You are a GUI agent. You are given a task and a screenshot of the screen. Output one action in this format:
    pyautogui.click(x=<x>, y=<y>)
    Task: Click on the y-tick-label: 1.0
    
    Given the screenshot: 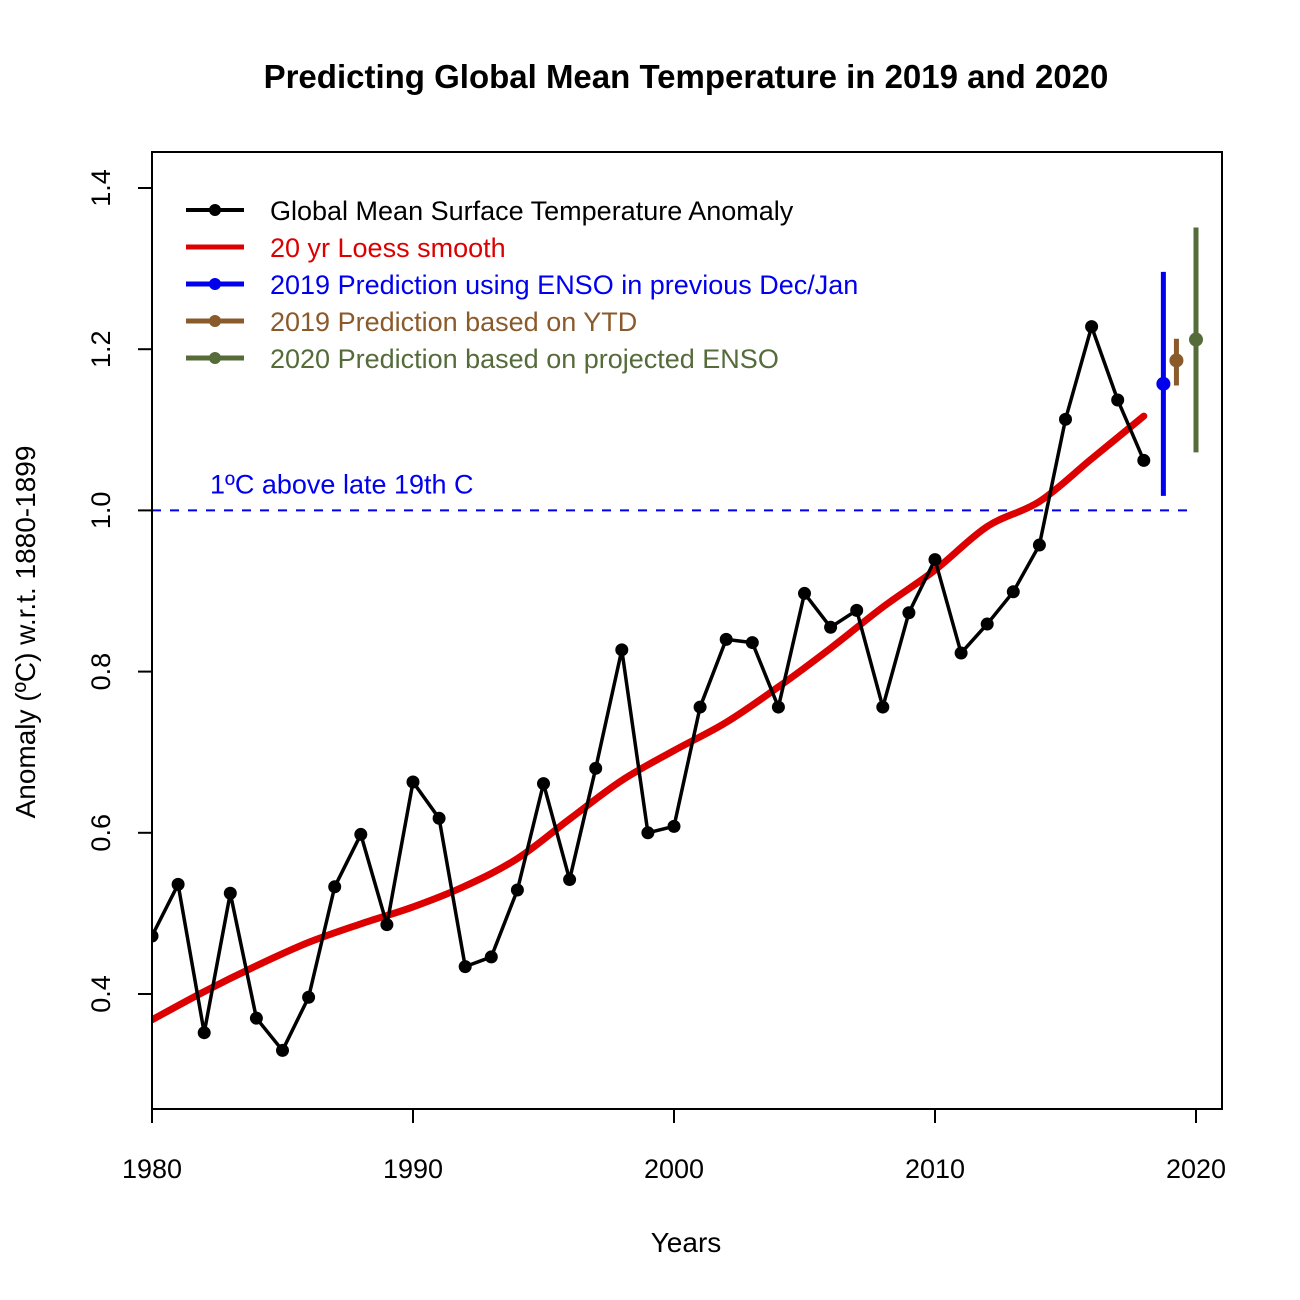 What is the action you would take?
    pyautogui.click(x=101, y=511)
    